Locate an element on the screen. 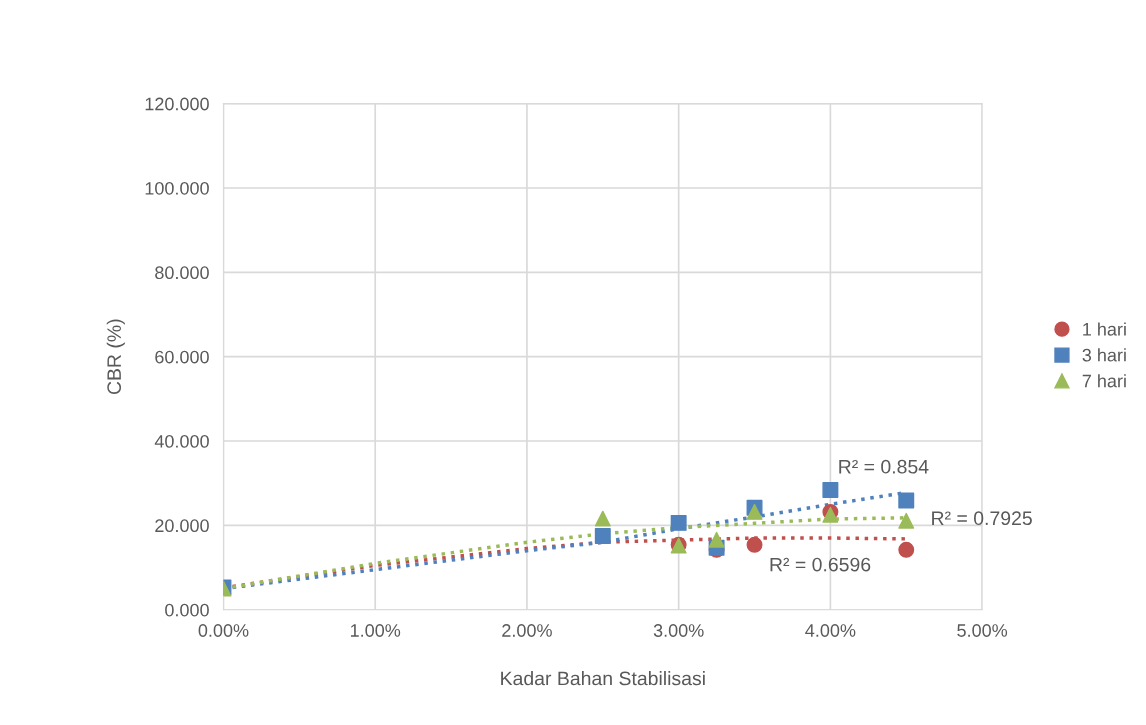  x-tick-label: 1.00% is located at coordinates (375, 630).